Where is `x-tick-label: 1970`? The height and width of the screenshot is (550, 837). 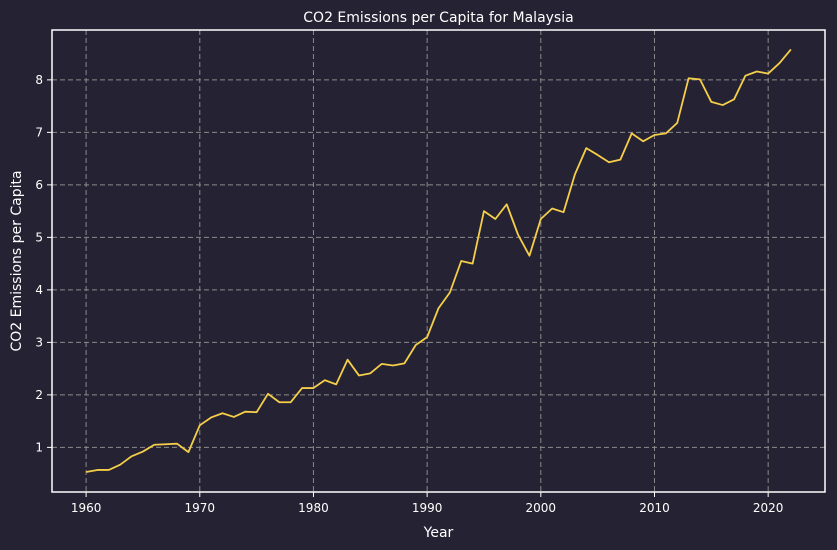 x-tick-label: 1970 is located at coordinates (200, 508).